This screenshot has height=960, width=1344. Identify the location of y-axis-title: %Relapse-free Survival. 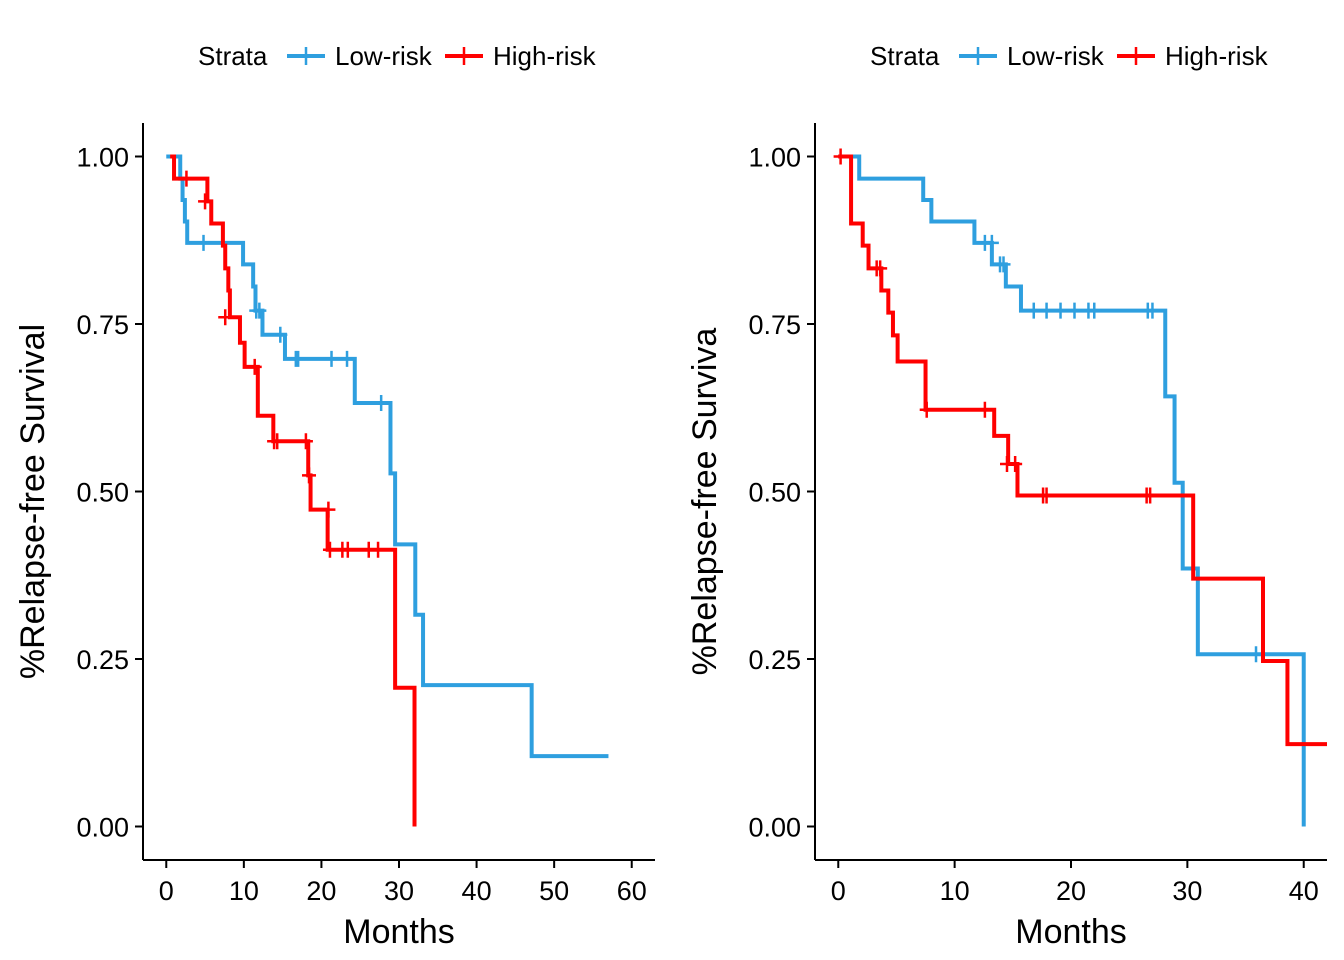
(33, 501).